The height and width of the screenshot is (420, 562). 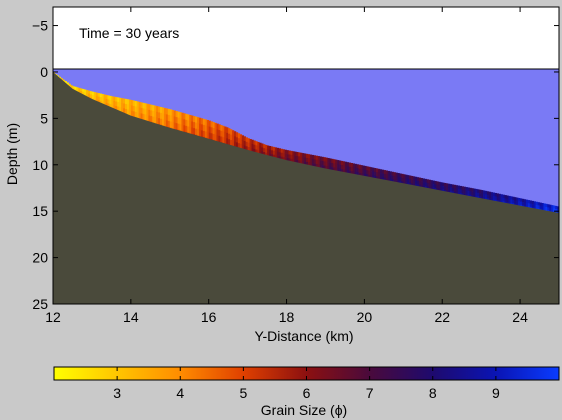 What do you see at coordinates (243, 393) in the screenshot?
I see `colorbar-tick-label: 5` at bounding box center [243, 393].